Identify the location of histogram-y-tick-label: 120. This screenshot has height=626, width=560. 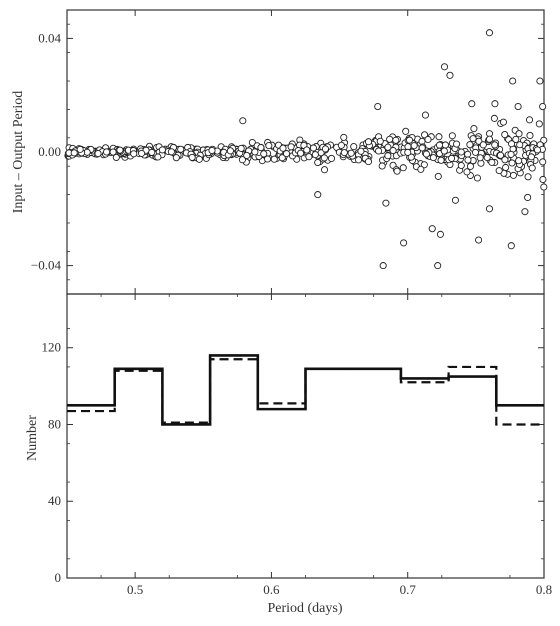
(52, 347).